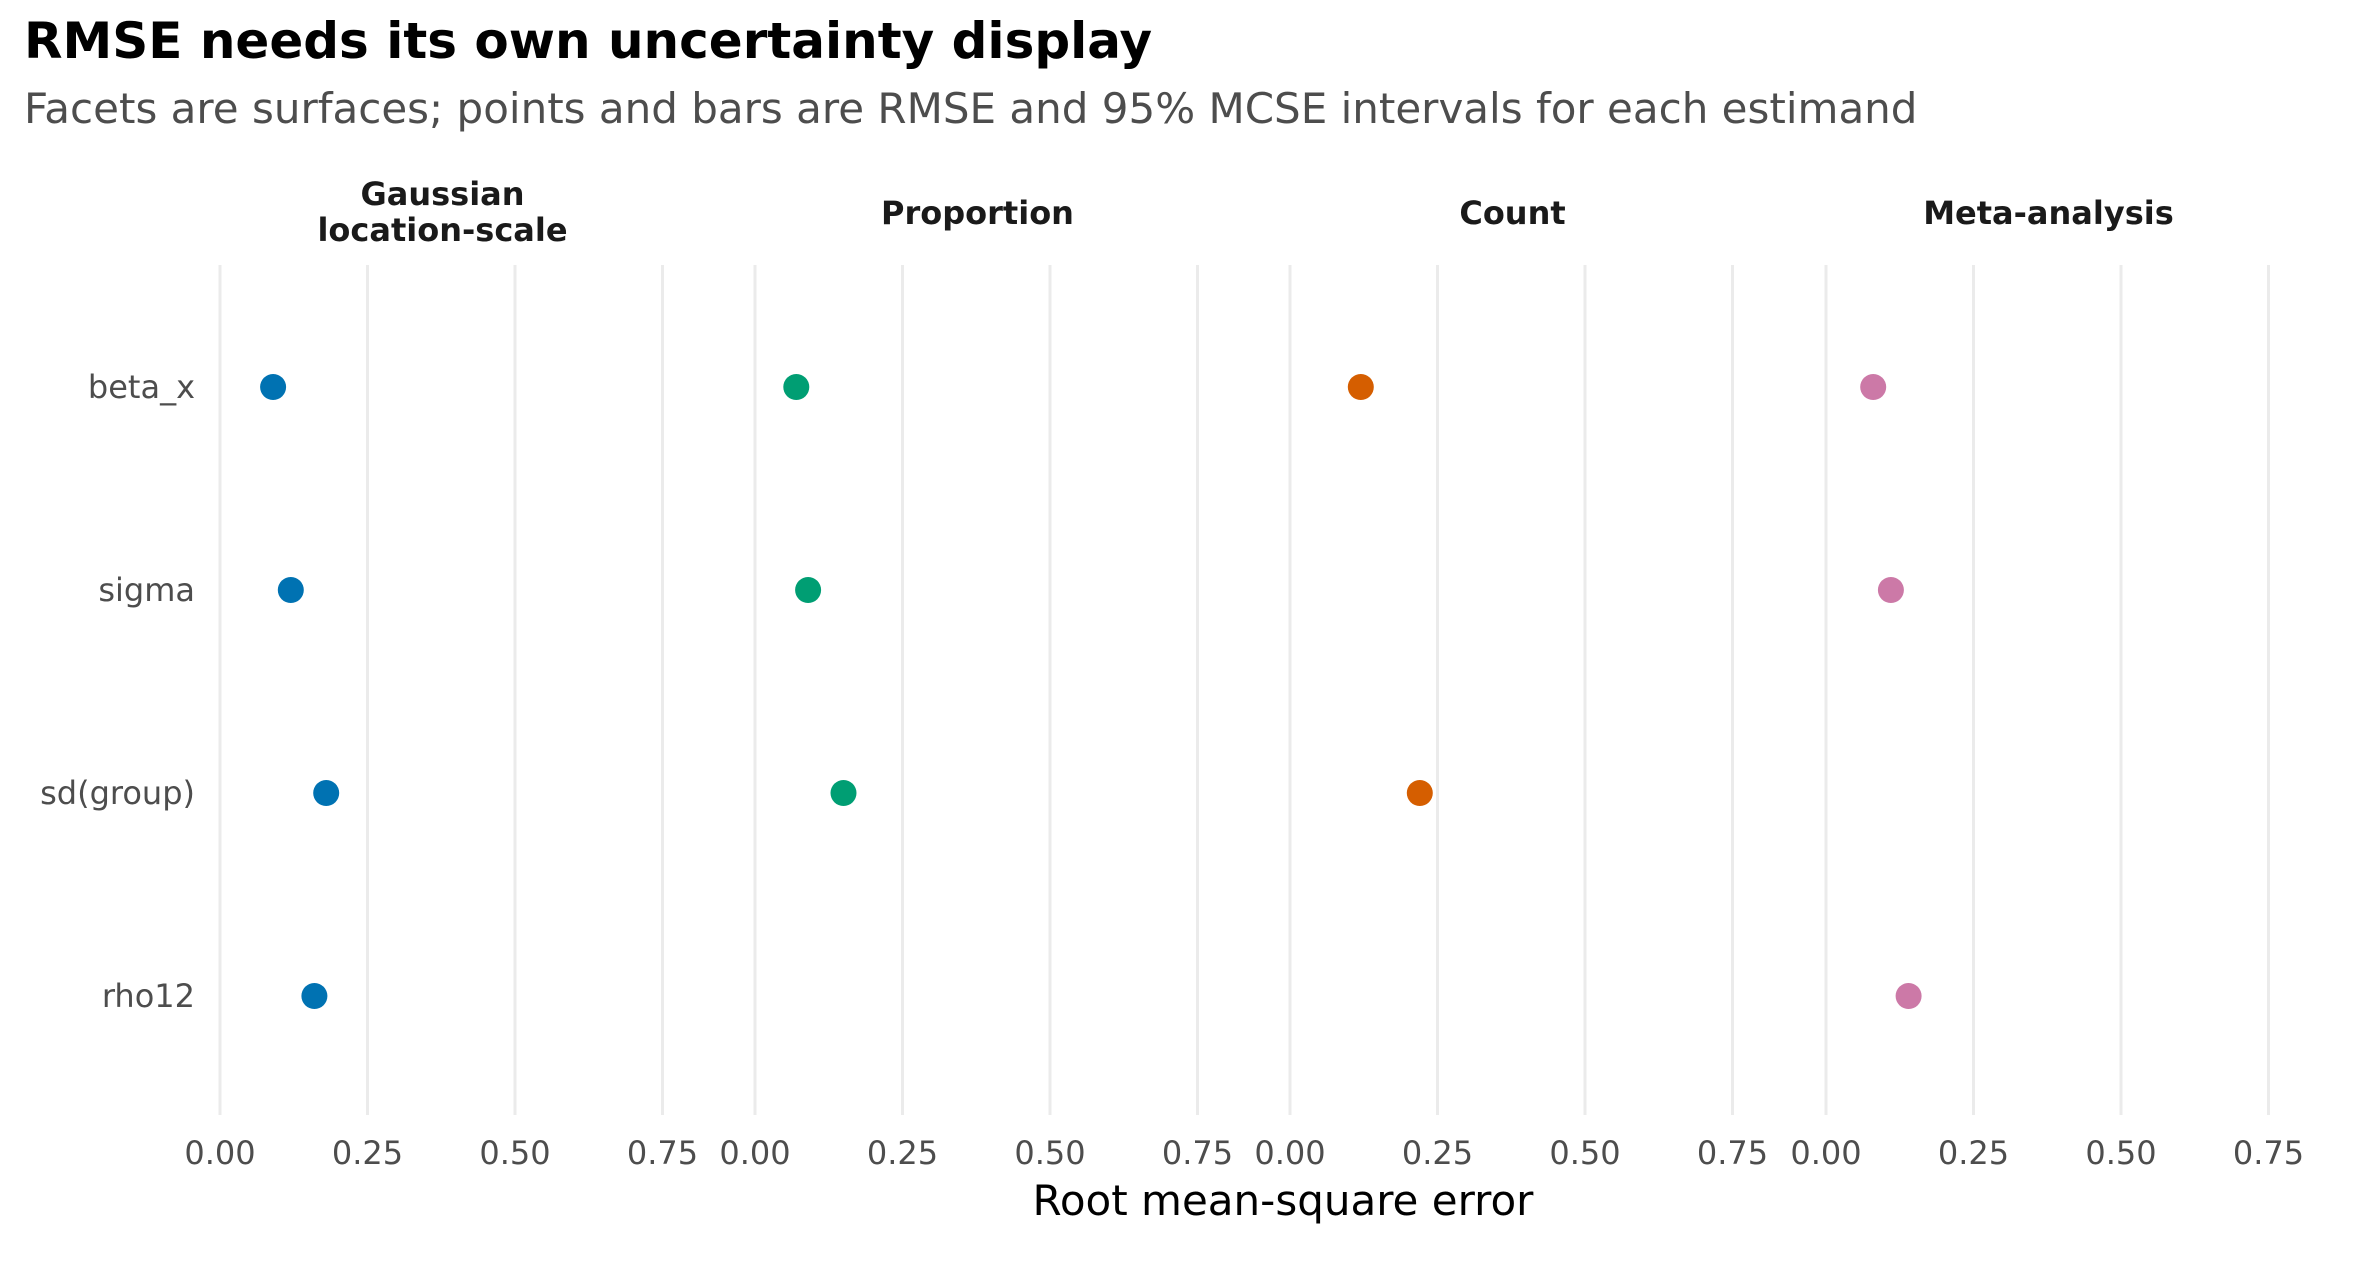  Describe the element at coordinates (442, 194) in the screenshot. I see `facet-strip-label-line: Gaussian` at that location.